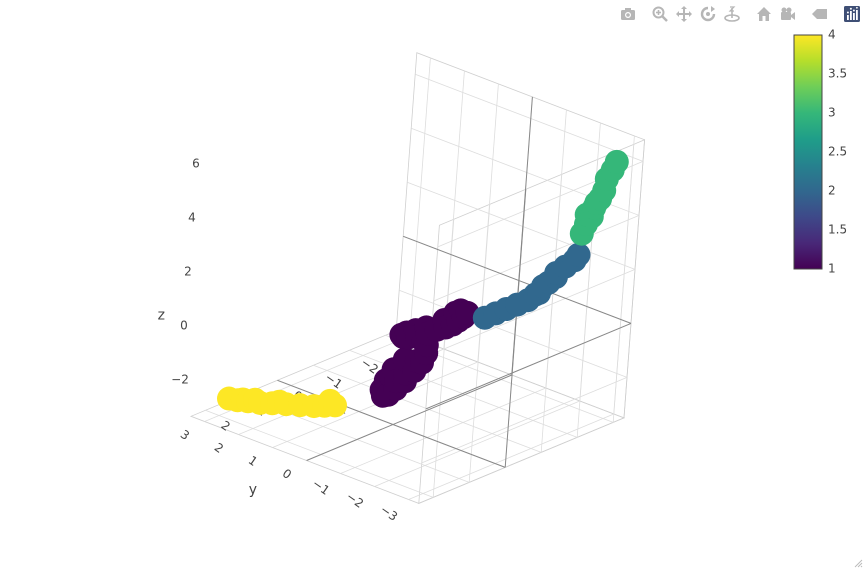 This screenshot has height=570, width=865. Describe the element at coordinates (808, 152) in the screenshot. I see `colorbar-gradient` at that location.